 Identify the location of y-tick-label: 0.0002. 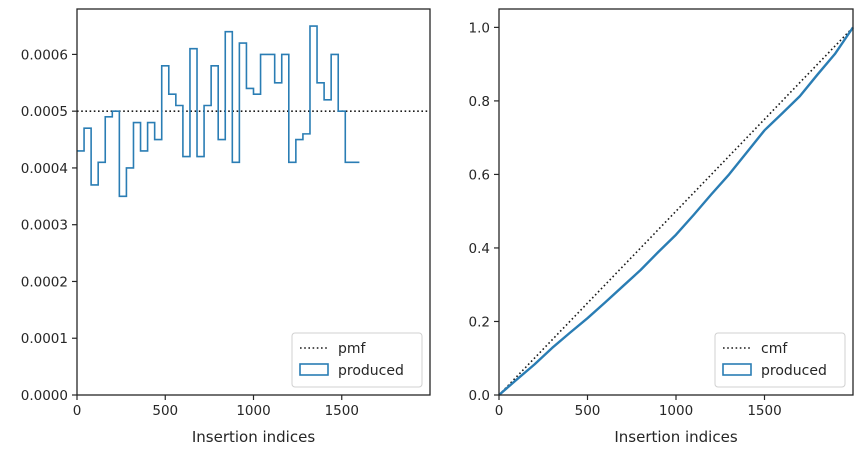
(44, 282).